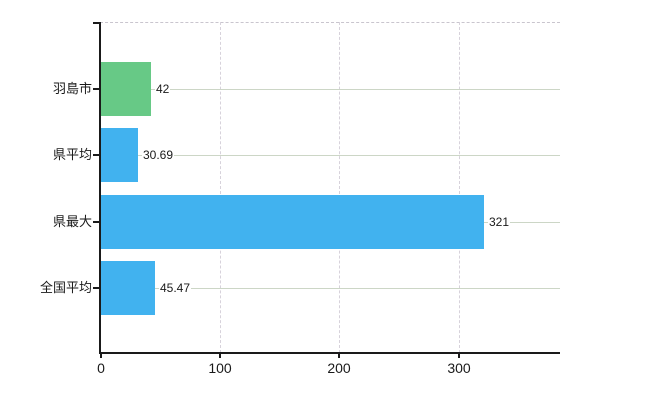 Image resolution: width=650 pixels, height=400 pixels. What do you see at coordinates (72, 221) in the screenshot?
I see `category-label: 県最大` at bounding box center [72, 221].